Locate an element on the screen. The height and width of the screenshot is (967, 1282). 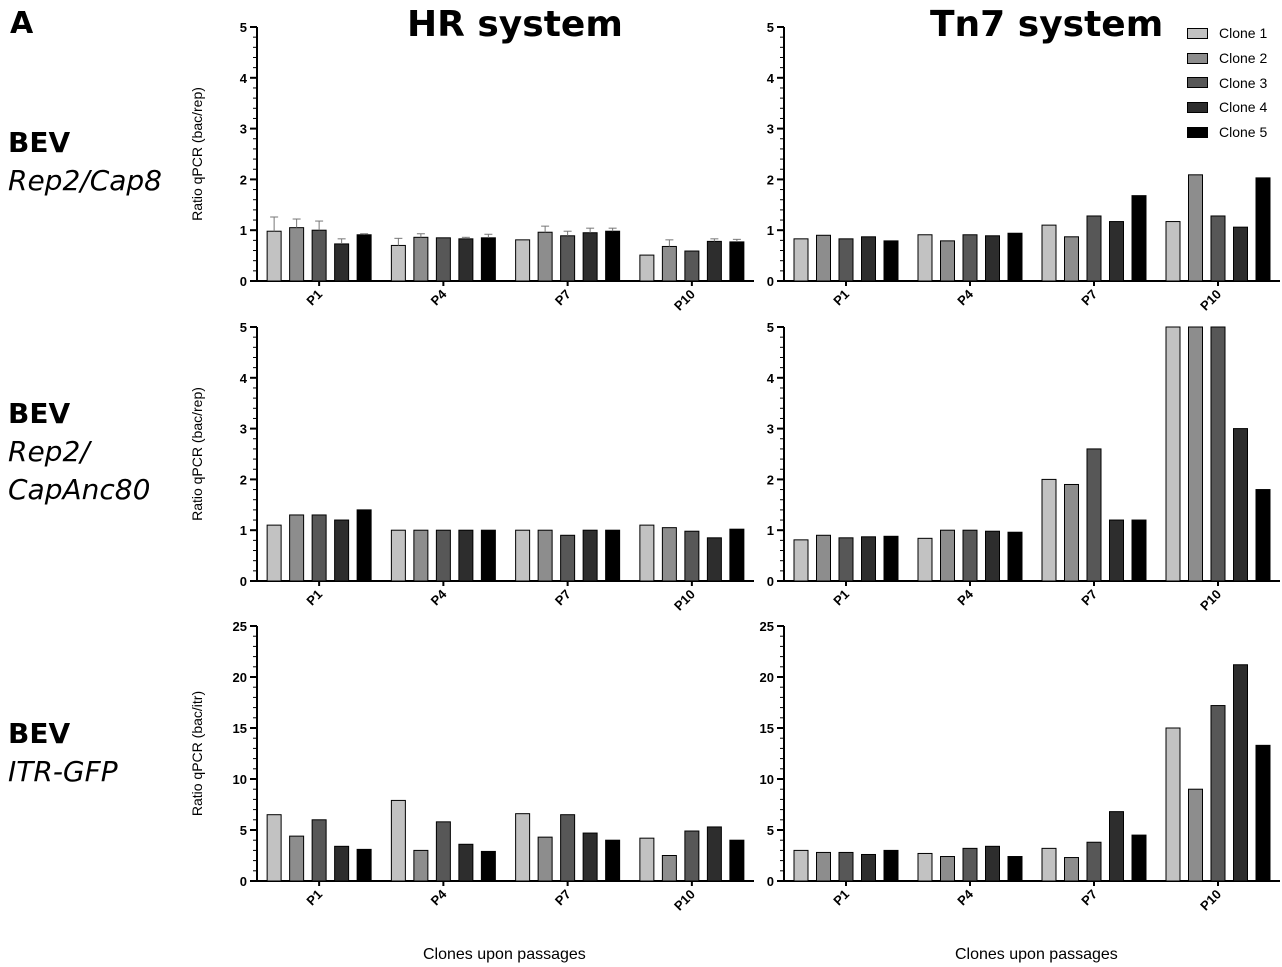
legend-item-clone-2: Clone 2 is located at coordinates (1233, 58).